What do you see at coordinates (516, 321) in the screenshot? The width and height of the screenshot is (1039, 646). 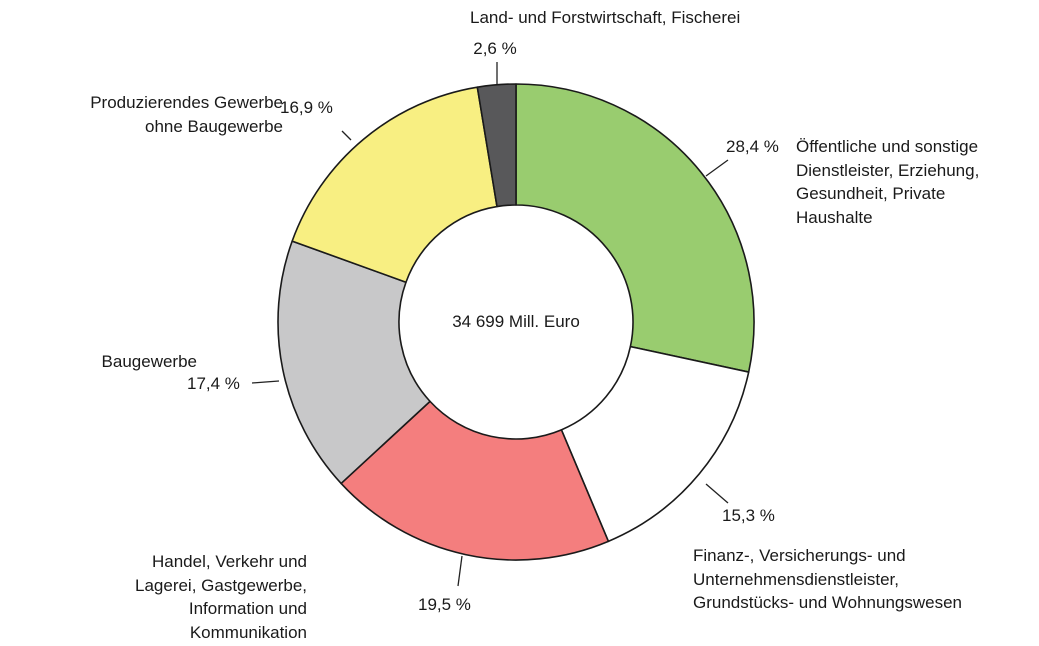 I see `center-label: 34 699 Mill. Euro` at bounding box center [516, 321].